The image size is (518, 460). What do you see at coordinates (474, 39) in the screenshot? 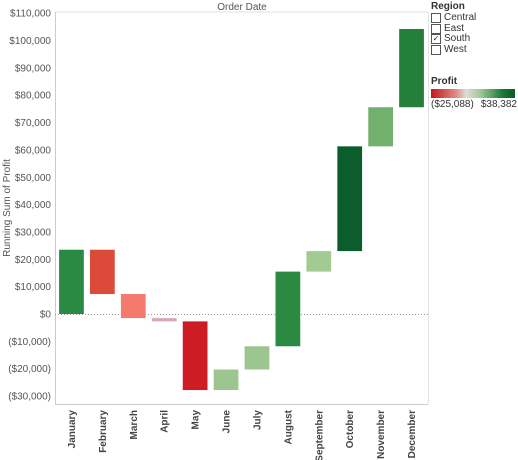
I see `region-filter-south: ✓ South` at bounding box center [474, 39].